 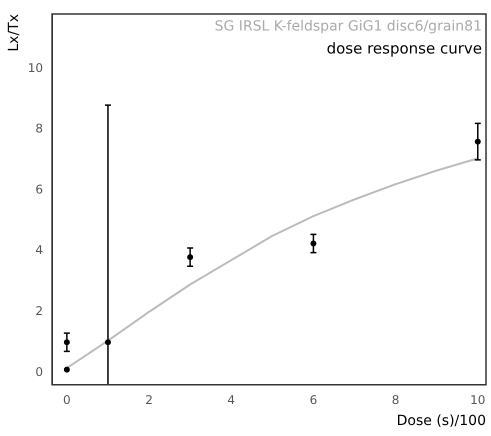 I want to click on x-tick-label: 4, so click(x=231, y=400).